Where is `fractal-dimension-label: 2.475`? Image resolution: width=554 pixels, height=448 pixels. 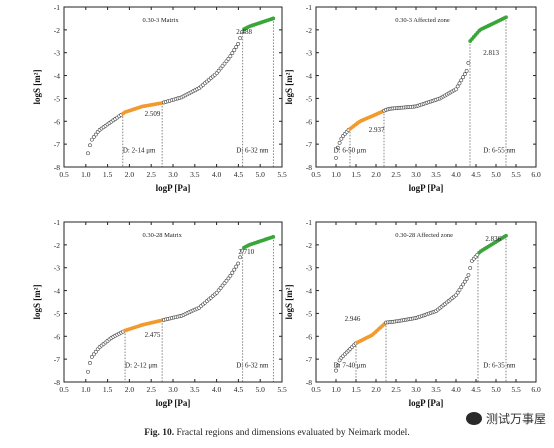
fractal-dimension-label: 2.475 is located at coordinates (153, 335).